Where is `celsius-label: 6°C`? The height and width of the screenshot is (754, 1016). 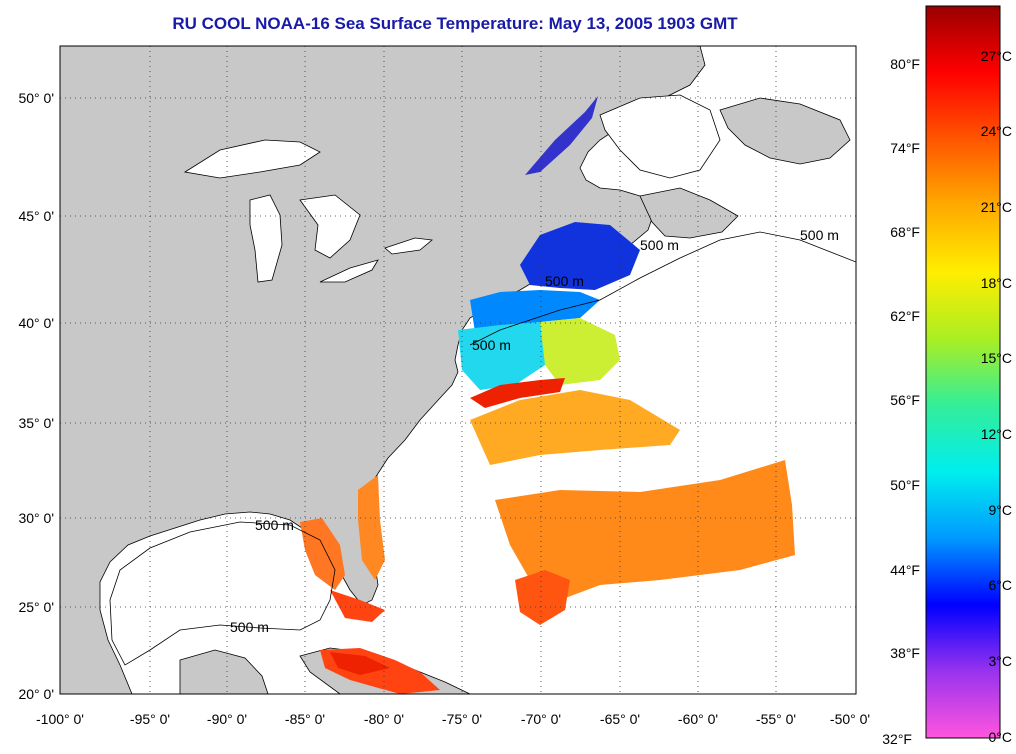 celsius-label: 6°C is located at coordinates (1001, 585).